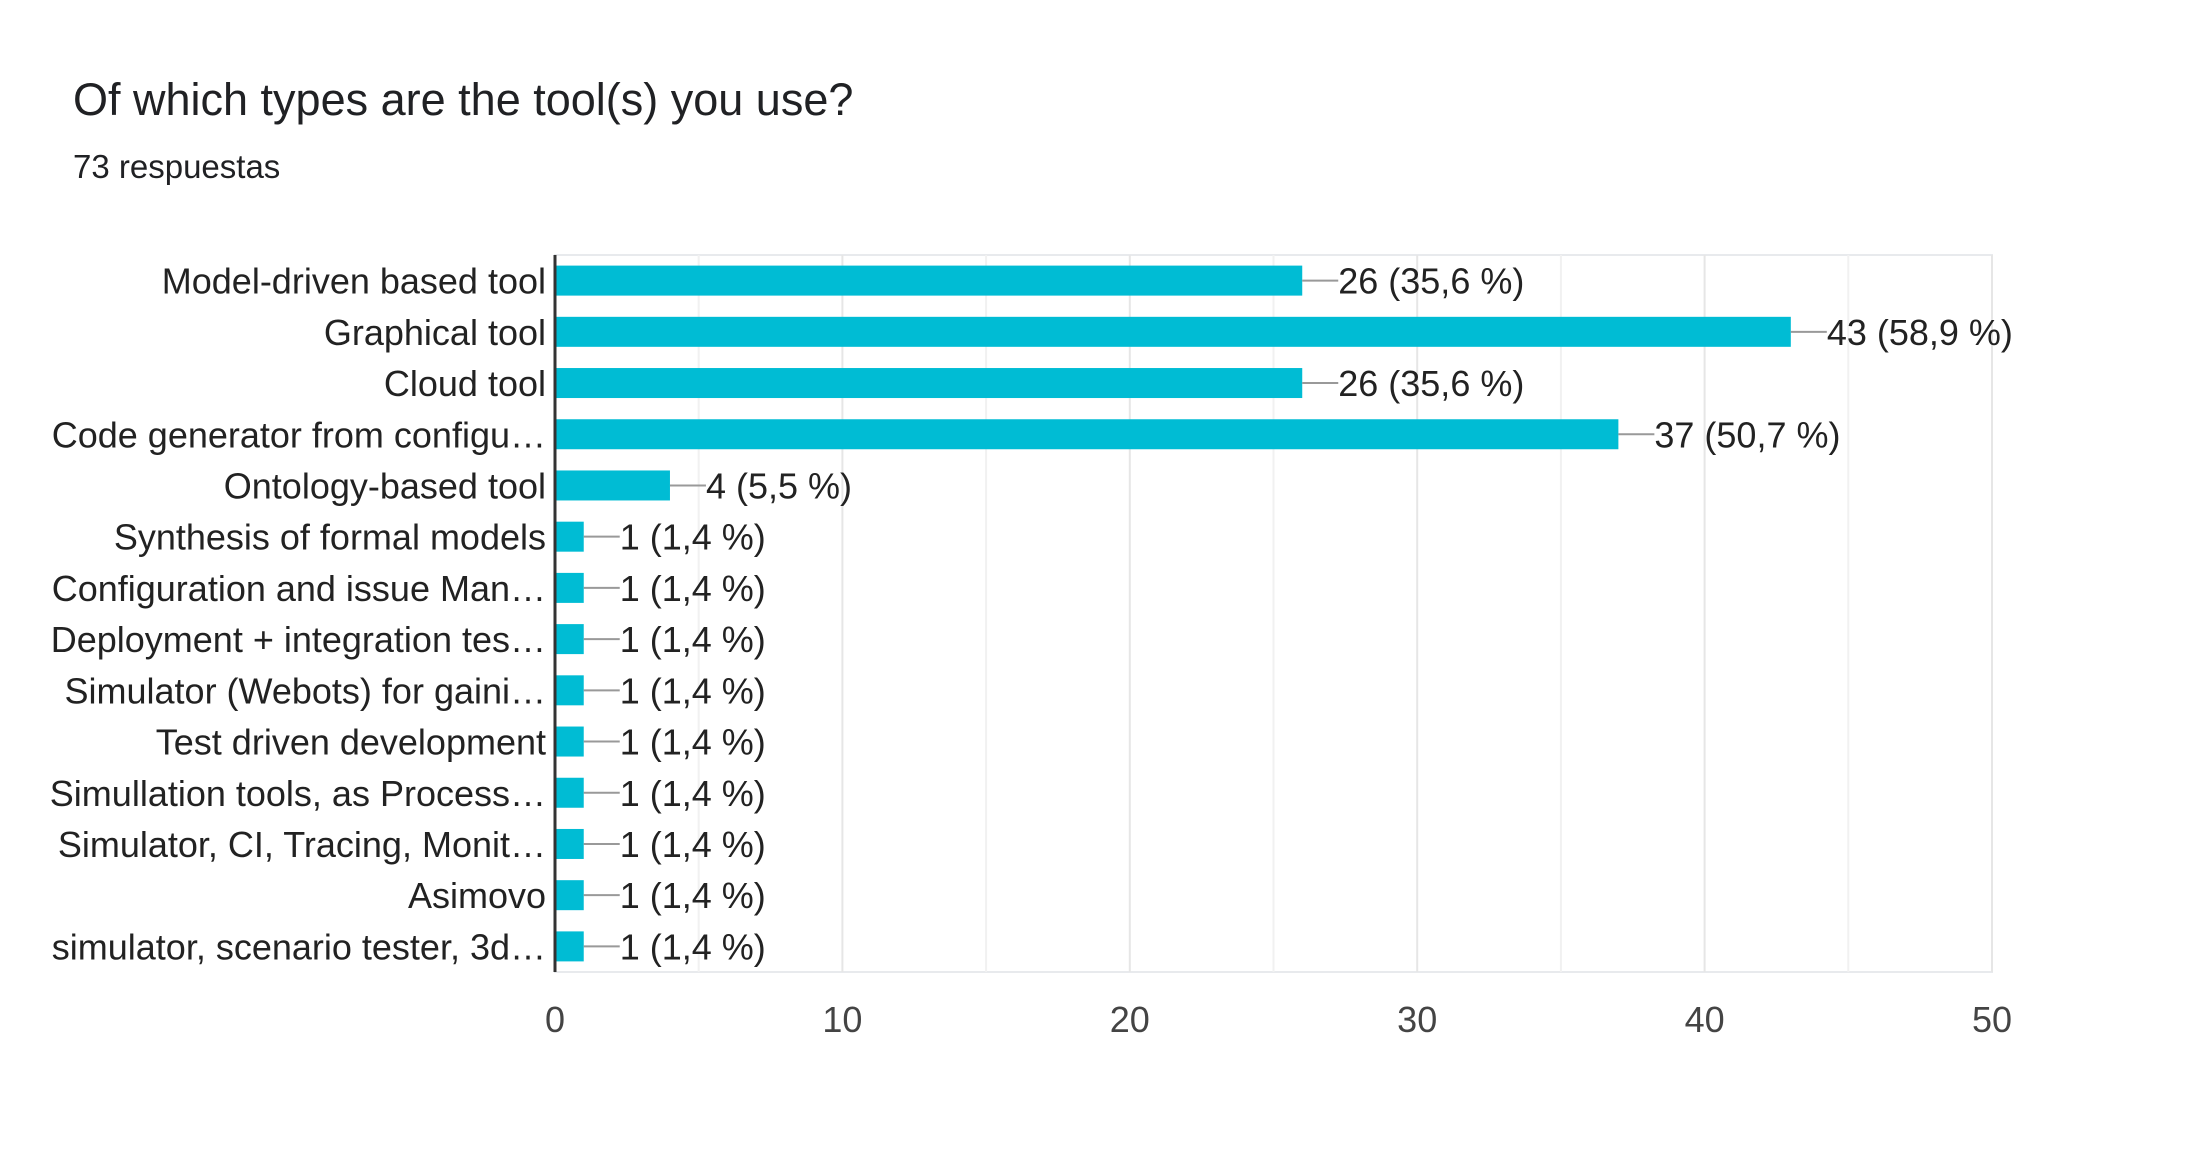  Describe the element at coordinates (354, 281) in the screenshot. I see `category-label: Model-driven based tool` at that location.